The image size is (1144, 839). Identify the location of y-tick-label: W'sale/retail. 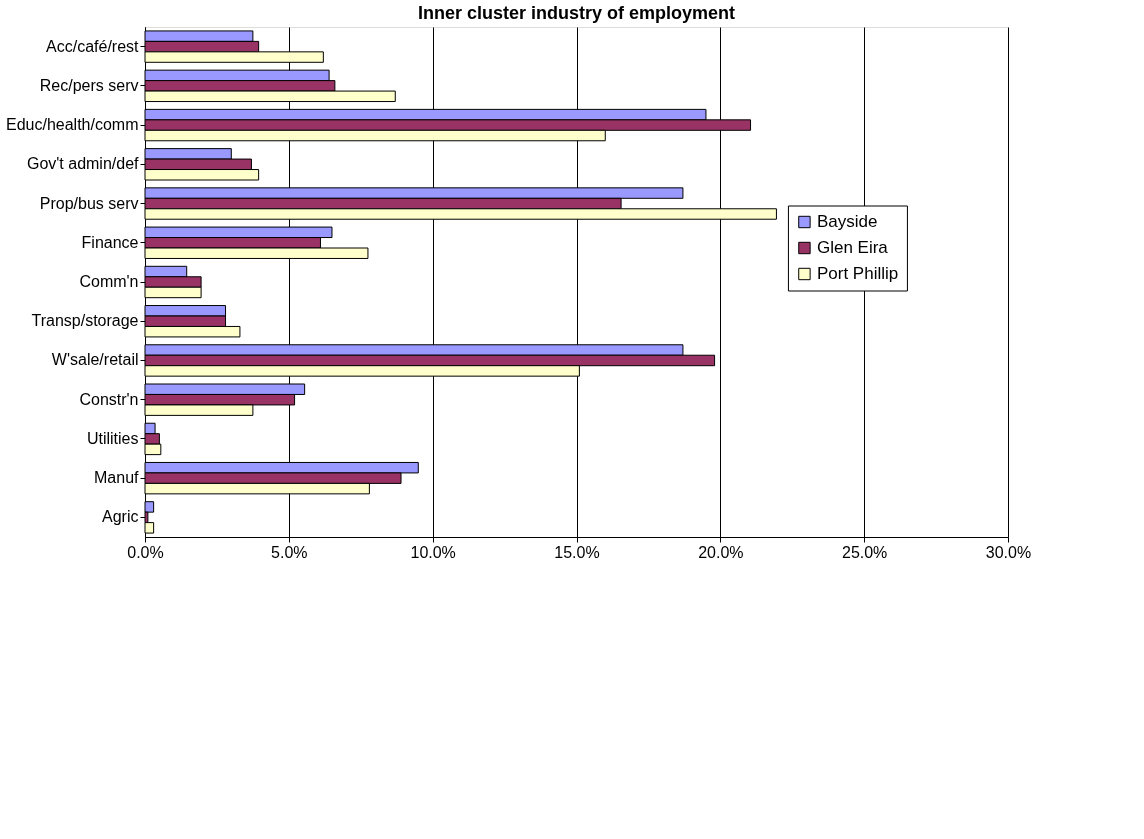
(95, 360).